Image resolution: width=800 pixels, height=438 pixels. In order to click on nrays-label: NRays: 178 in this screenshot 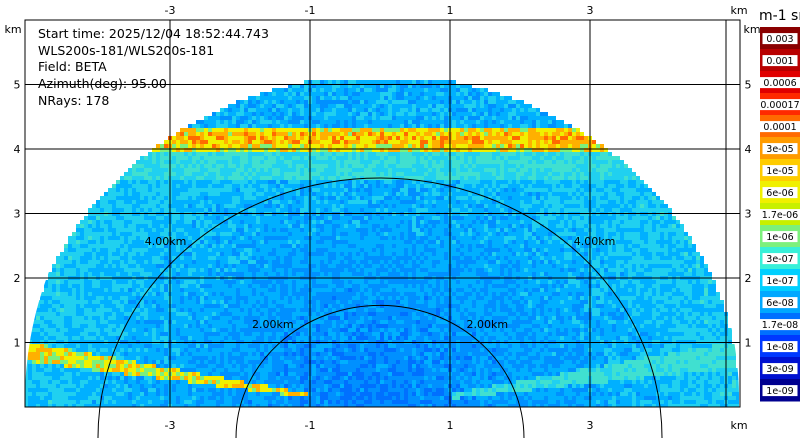, I will do `click(74, 100)`.